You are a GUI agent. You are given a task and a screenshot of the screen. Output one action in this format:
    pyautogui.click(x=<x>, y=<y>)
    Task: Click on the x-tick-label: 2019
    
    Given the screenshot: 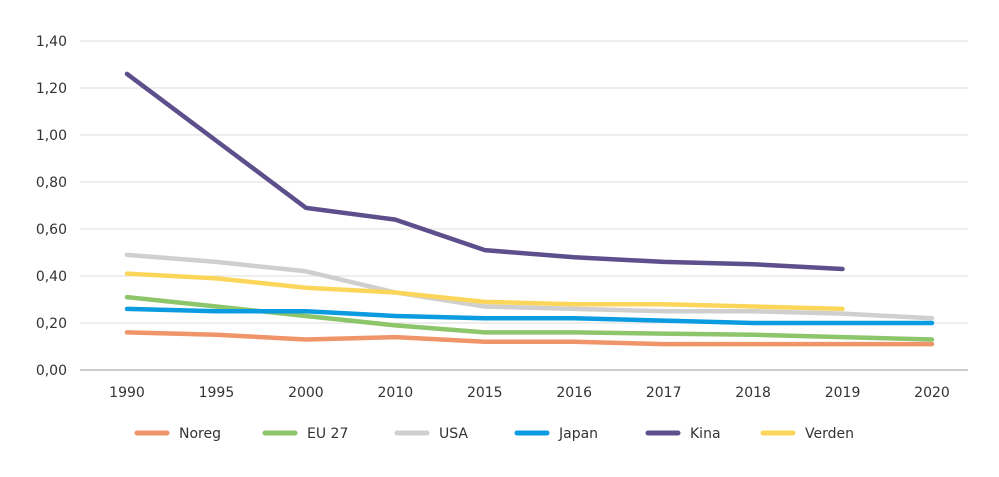 What is the action you would take?
    pyautogui.click(x=843, y=393)
    